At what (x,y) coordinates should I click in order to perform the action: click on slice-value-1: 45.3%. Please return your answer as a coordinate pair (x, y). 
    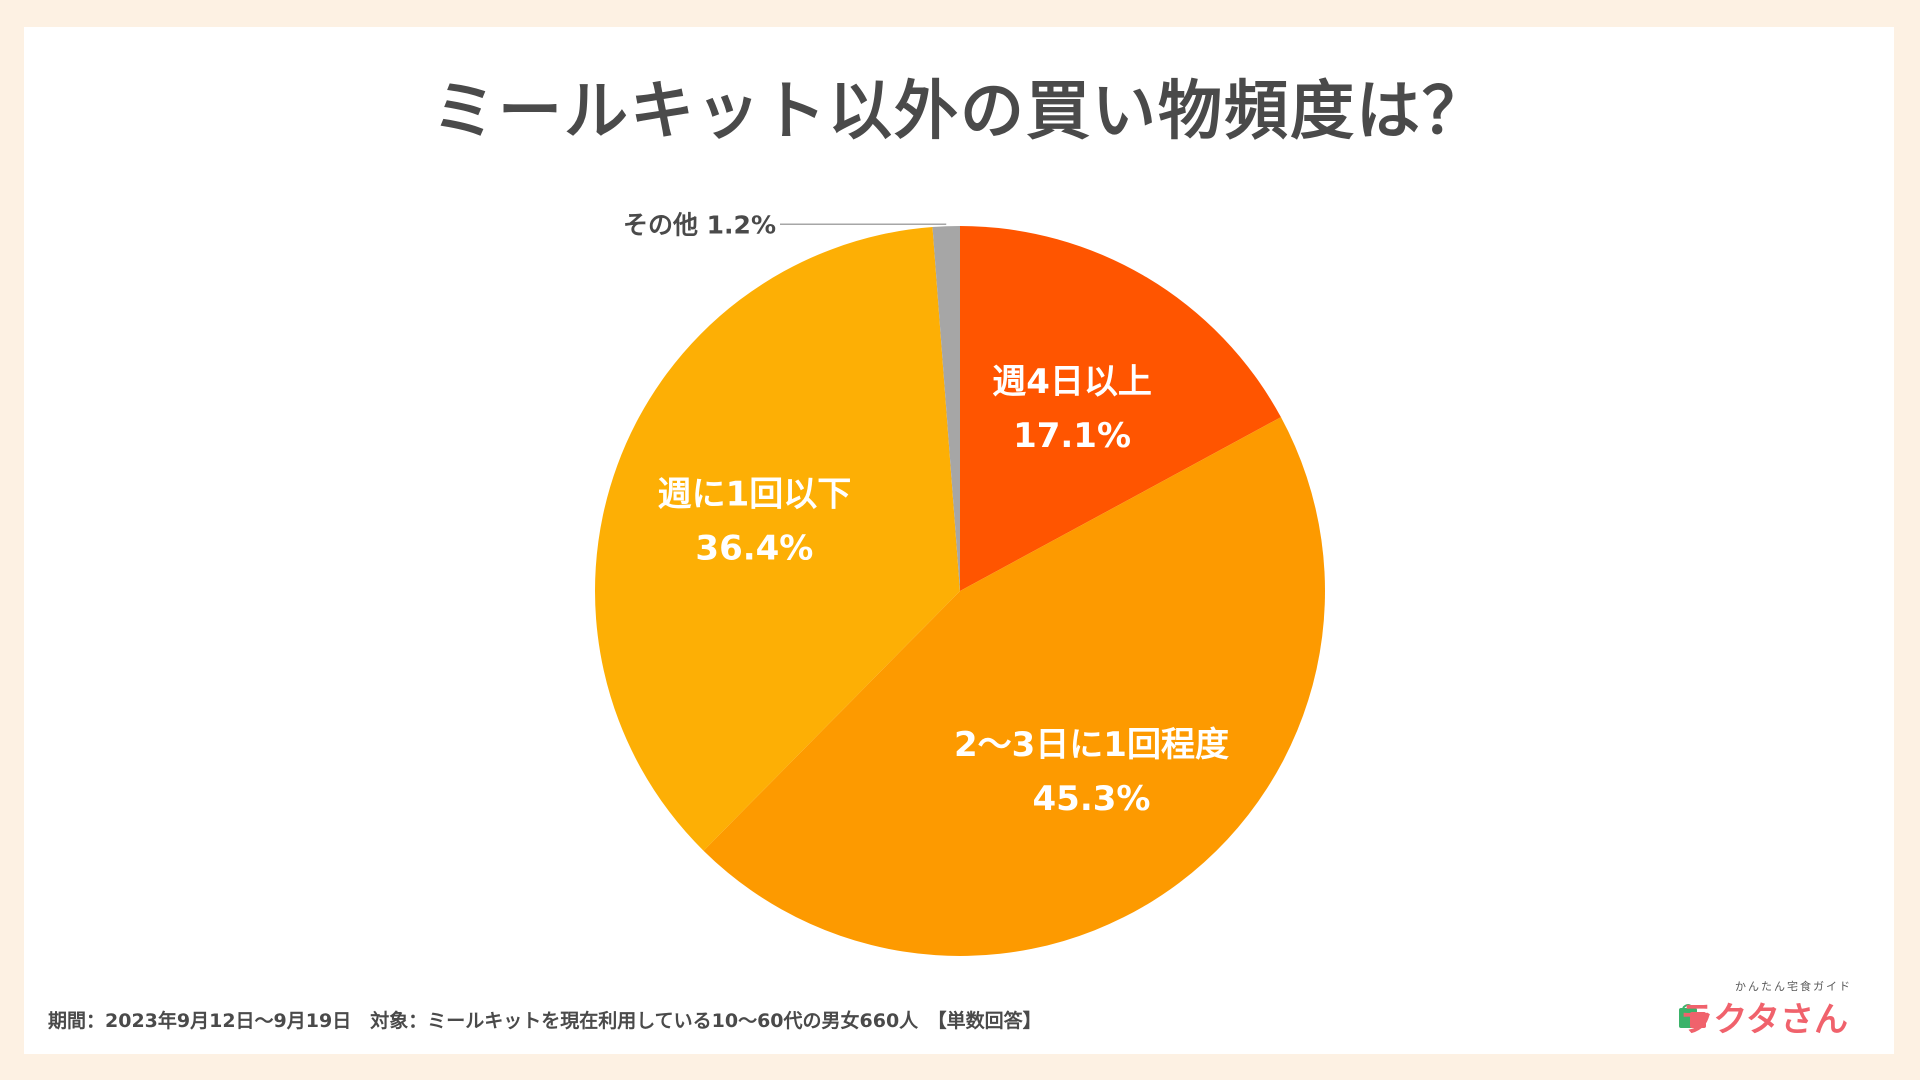
    Looking at the image, I should click on (1092, 799).